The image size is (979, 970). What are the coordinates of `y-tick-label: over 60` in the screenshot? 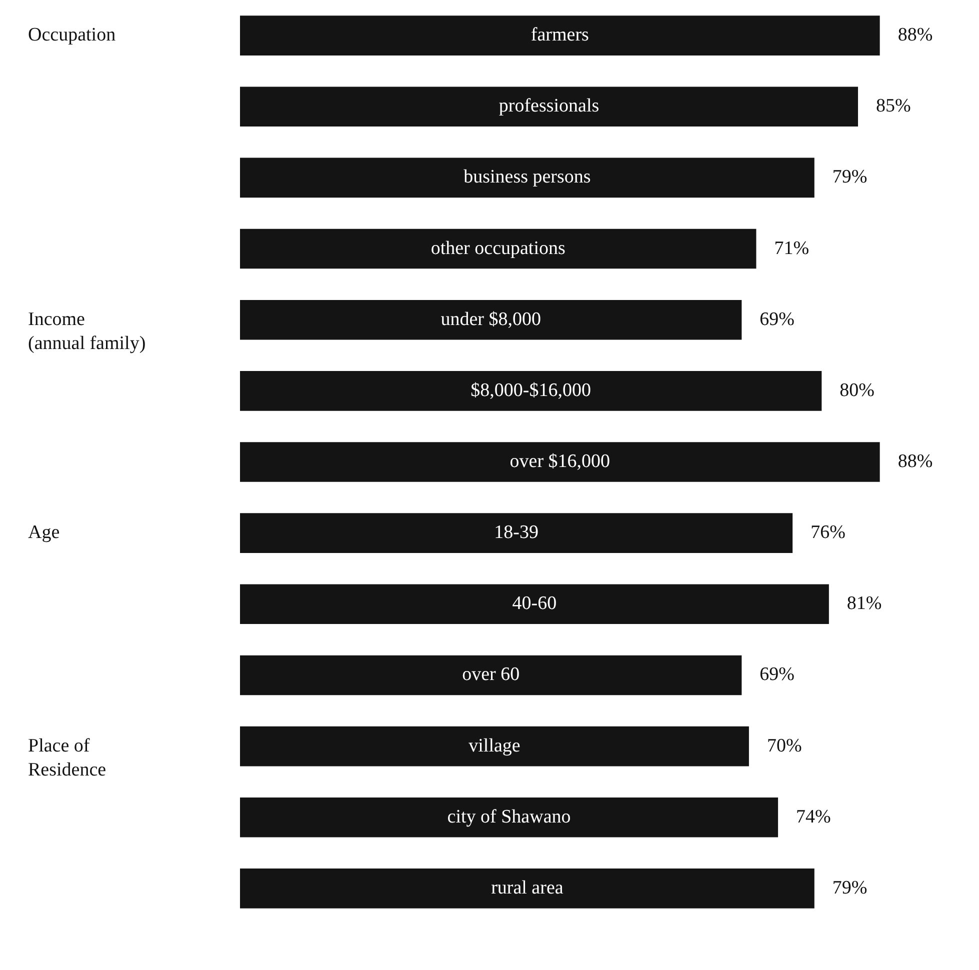 It's located at (491, 675).